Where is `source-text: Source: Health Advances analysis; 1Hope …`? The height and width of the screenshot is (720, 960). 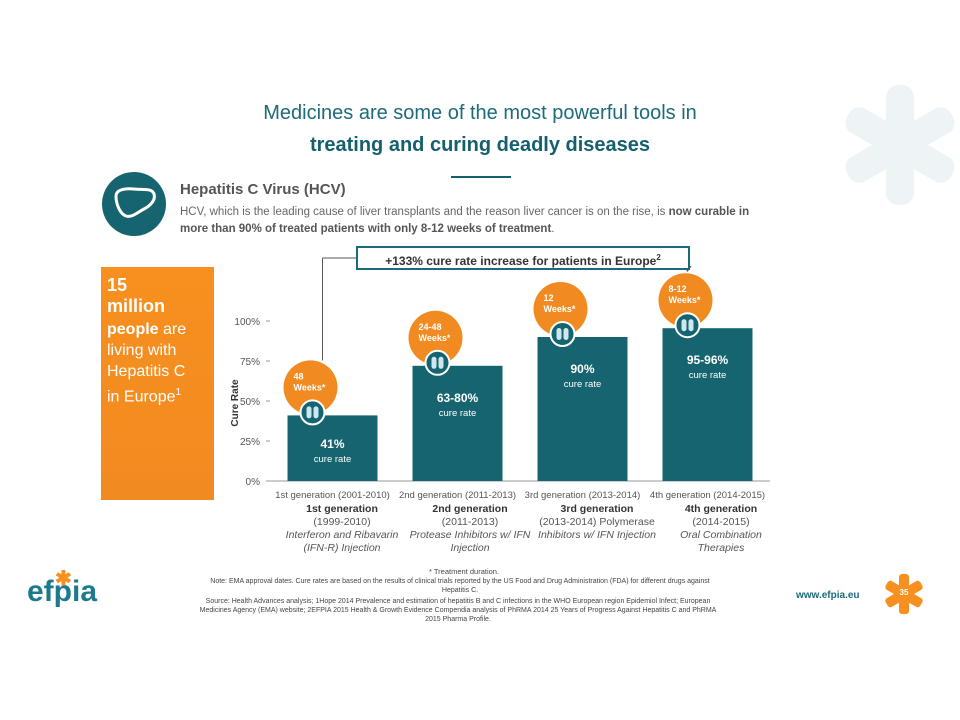 source-text: Source: Health Advances analysis; 1Hope … is located at coordinates (458, 610).